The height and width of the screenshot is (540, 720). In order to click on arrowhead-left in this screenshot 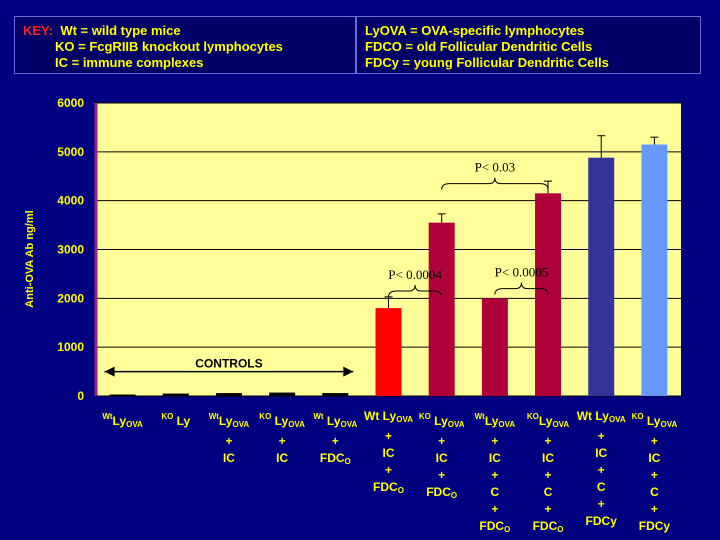, I will do `click(109, 371)`.